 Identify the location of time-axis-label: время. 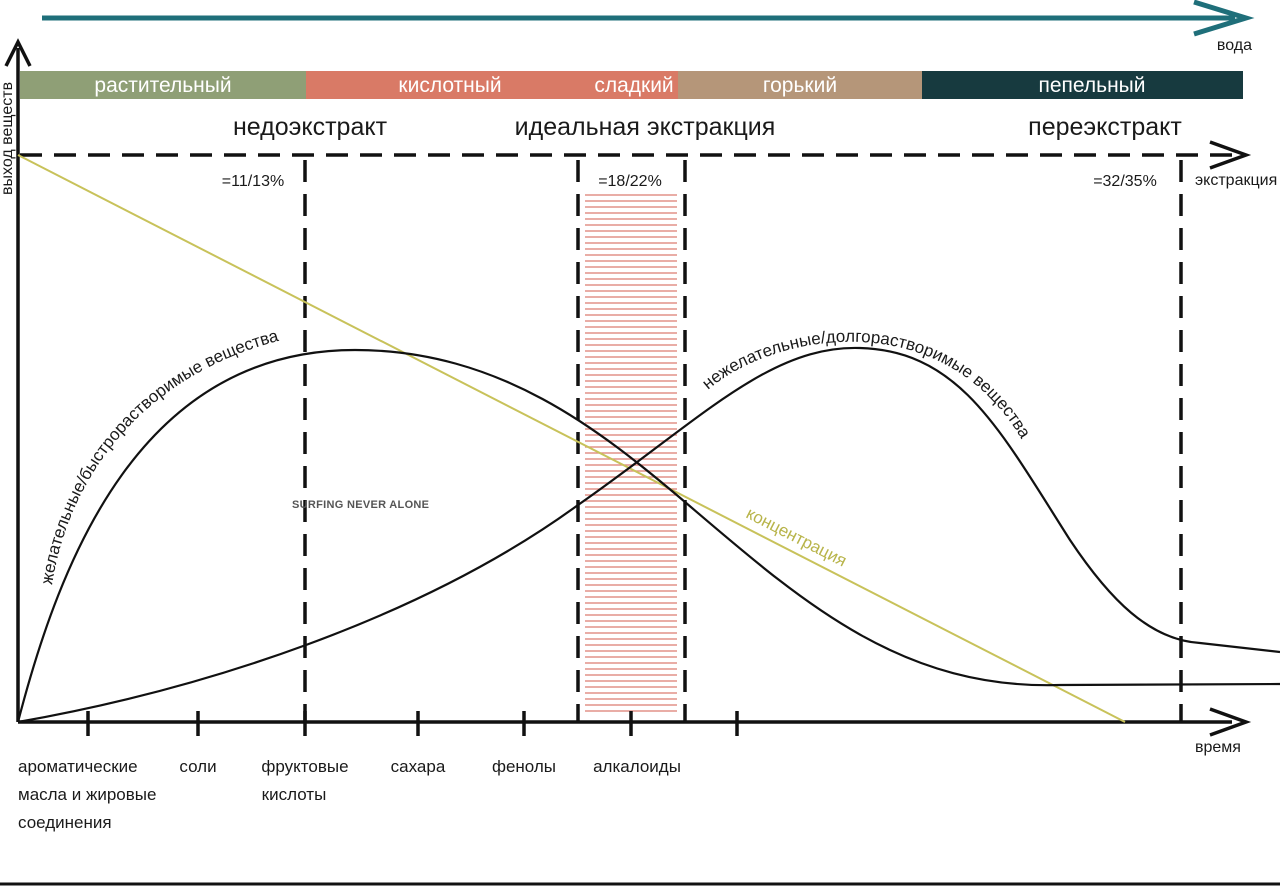
(1218, 747).